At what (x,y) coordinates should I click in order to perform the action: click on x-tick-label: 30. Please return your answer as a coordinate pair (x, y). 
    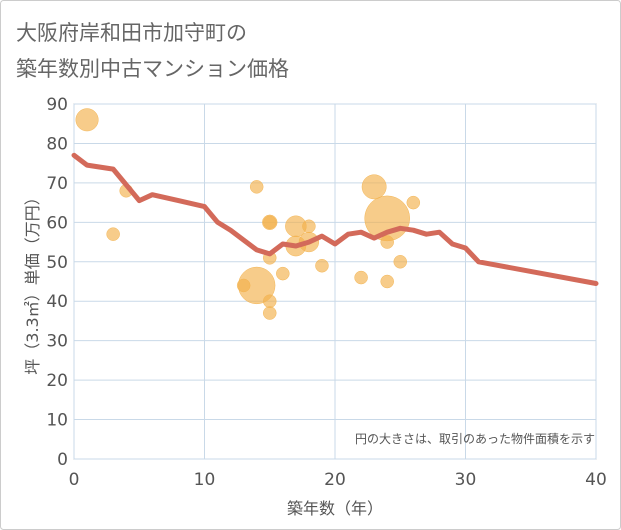
    Looking at the image, I should click on (466, 480).